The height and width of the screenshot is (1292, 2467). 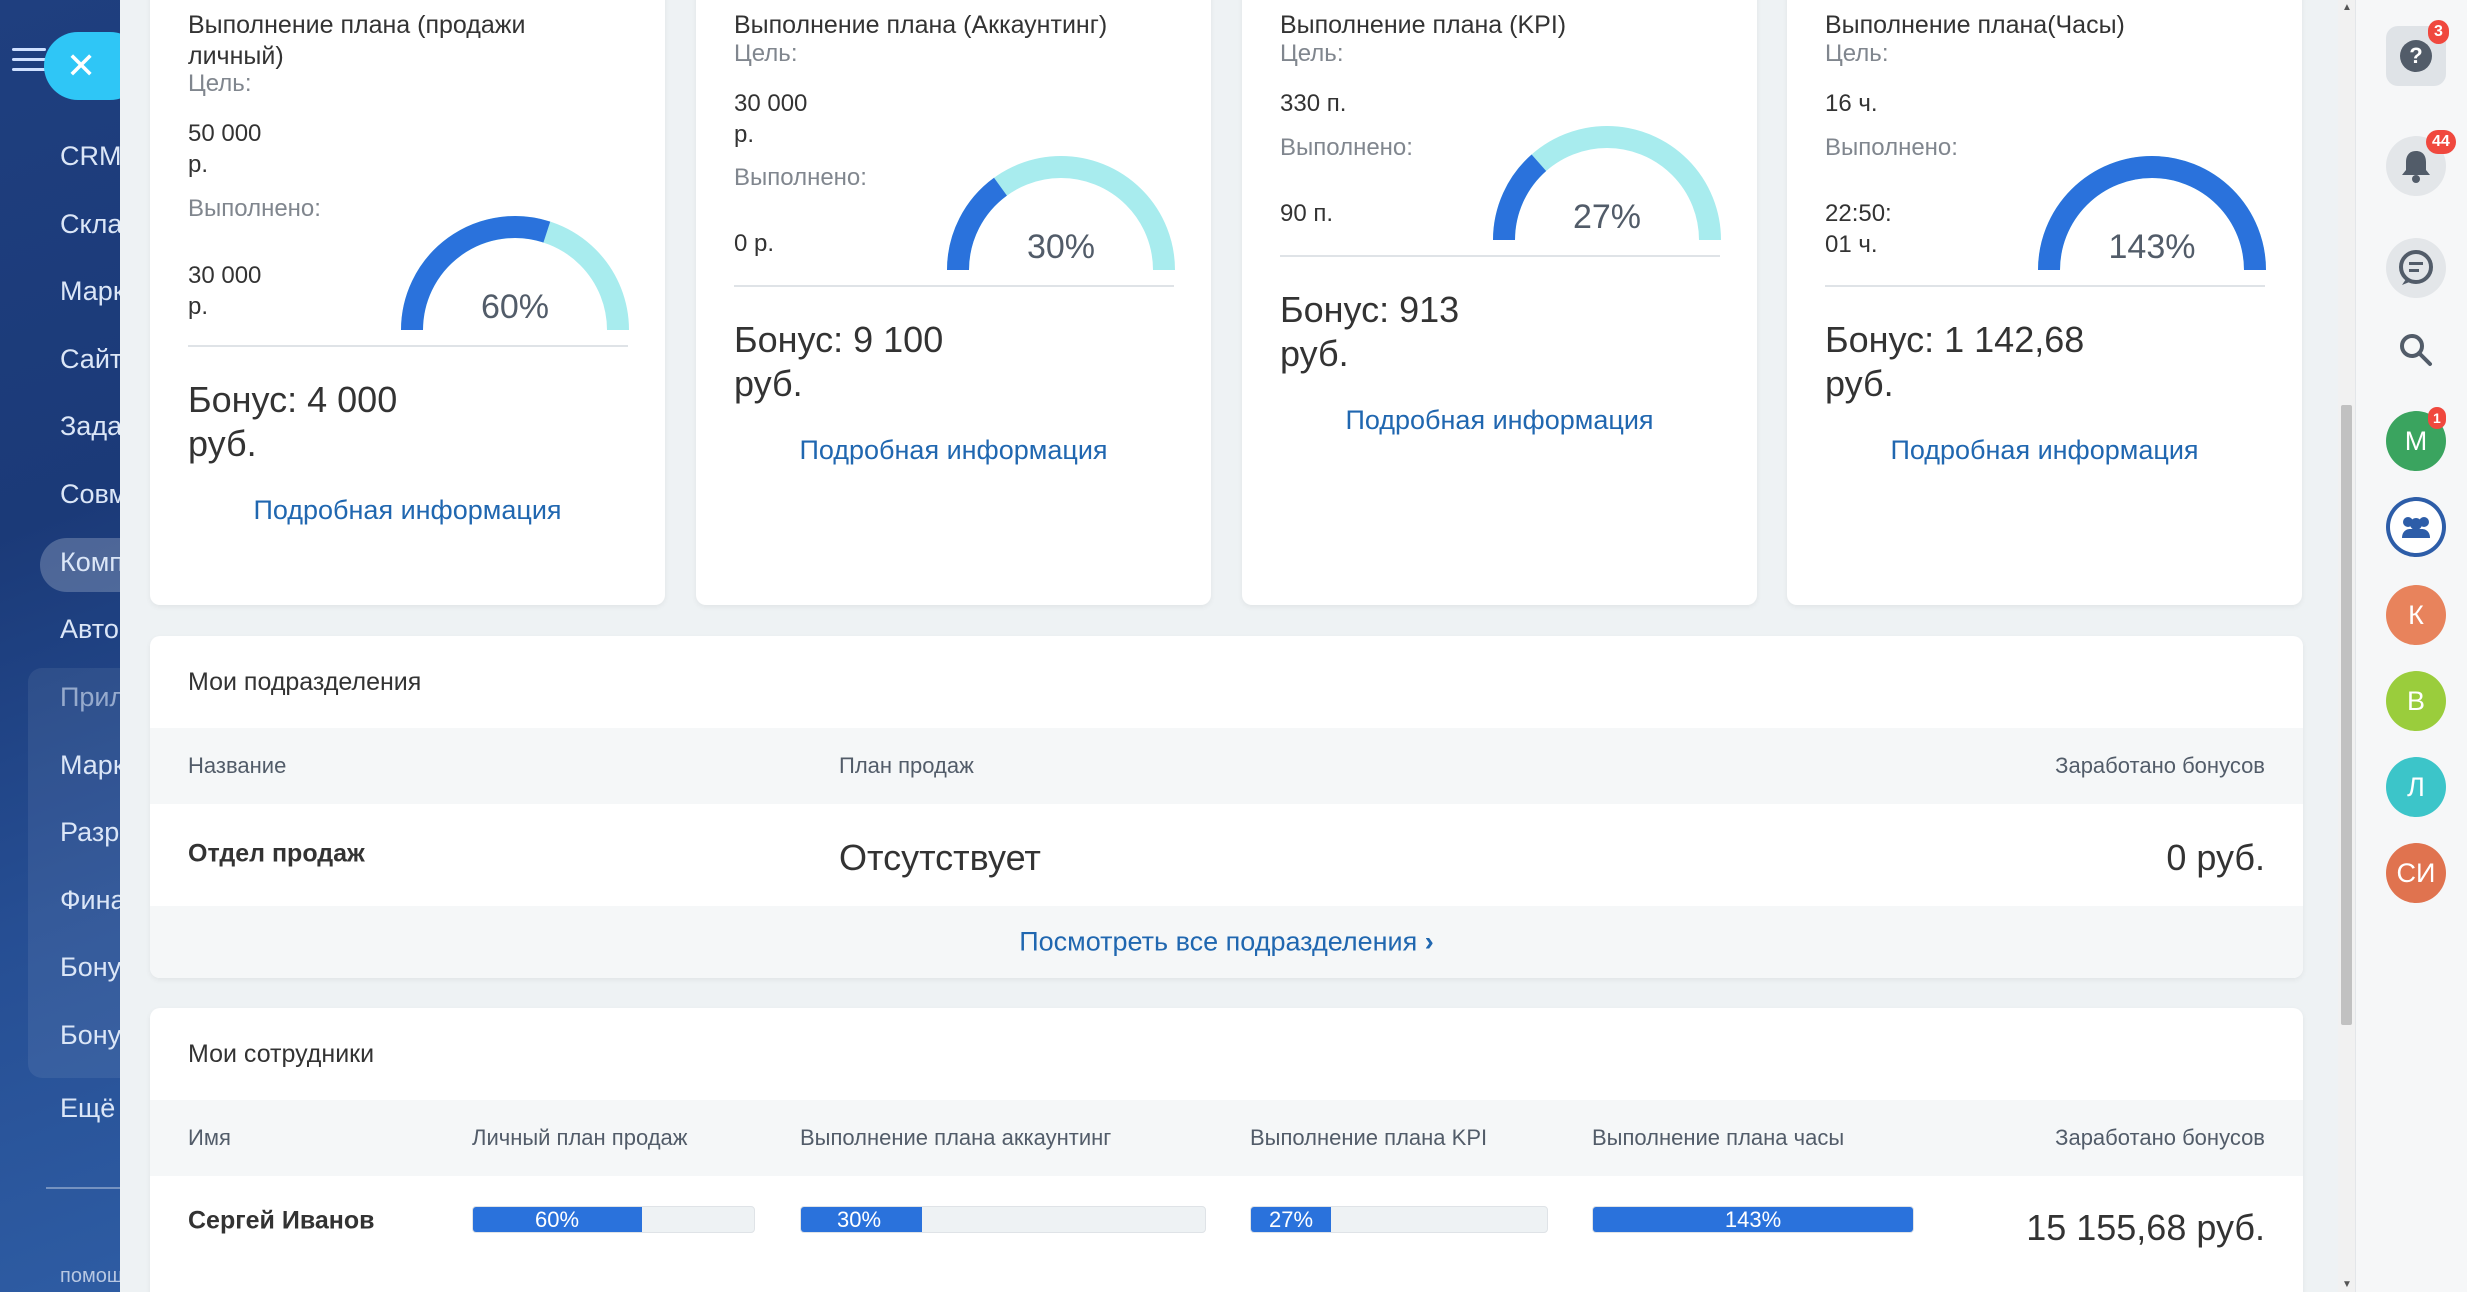 I want to click on sidebar-help-link: помощь, so click(x=90, y=1276).